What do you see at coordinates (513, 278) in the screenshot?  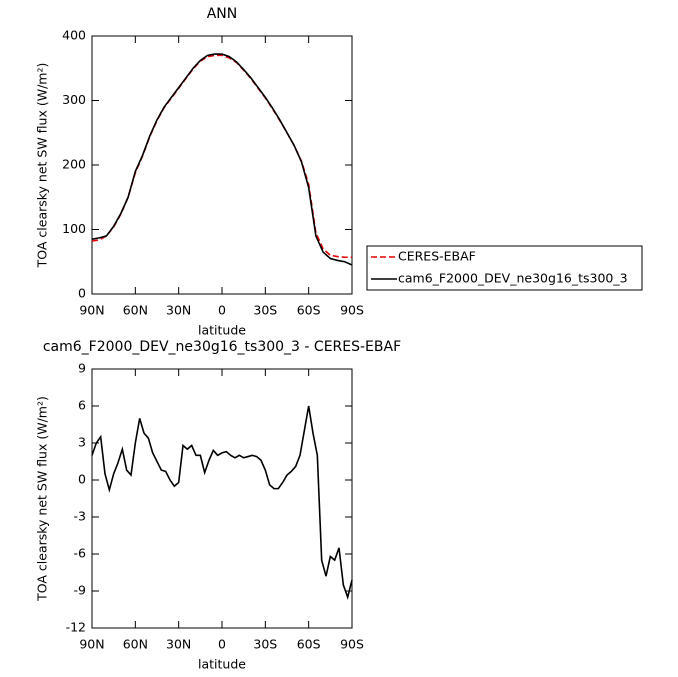 I see `legend-label: cam6_F2000_DEV_ne30g16_ts300_3` at bounding box center [513, 278].